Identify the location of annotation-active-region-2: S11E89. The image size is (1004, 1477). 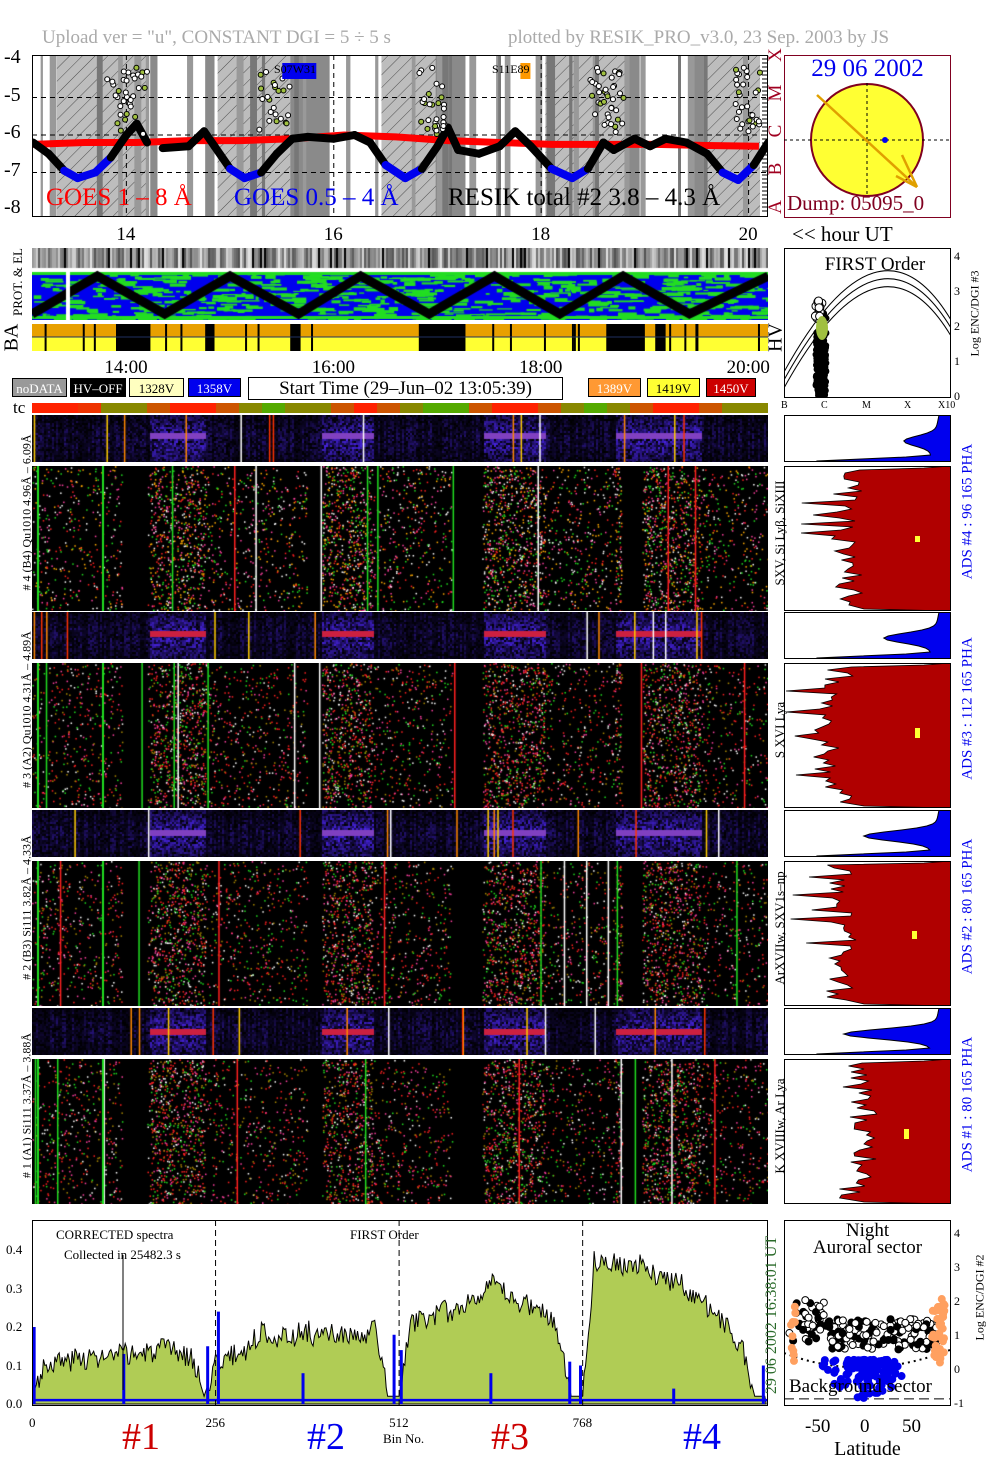
(511, 69).